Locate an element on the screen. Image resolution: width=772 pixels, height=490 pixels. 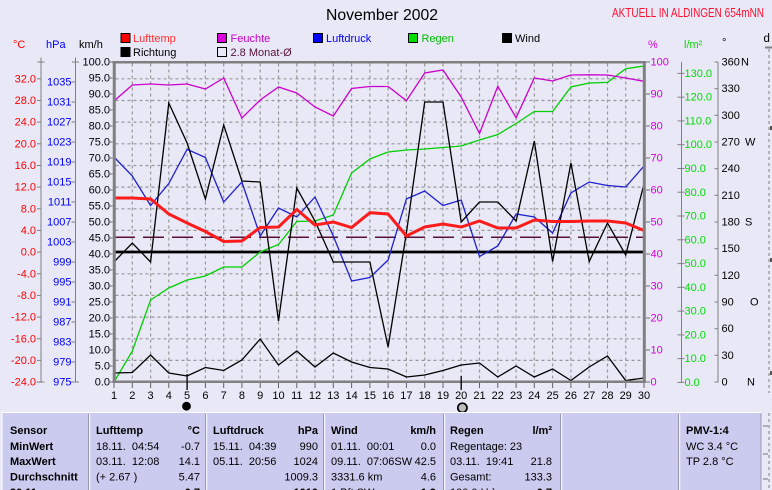
svg-text: 60 is located at coordinates (657, 191).